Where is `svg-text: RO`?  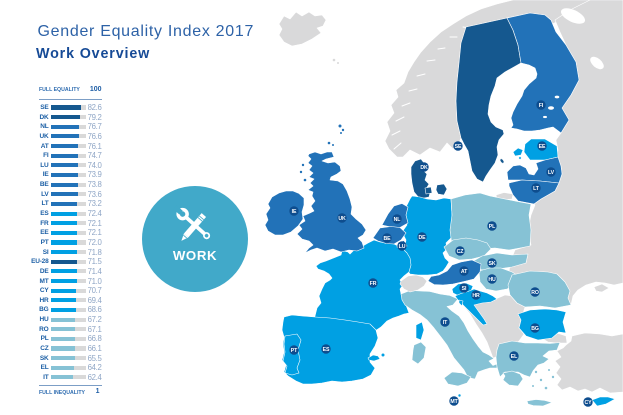
svg-text: RO is located at coordinates (535, 293).